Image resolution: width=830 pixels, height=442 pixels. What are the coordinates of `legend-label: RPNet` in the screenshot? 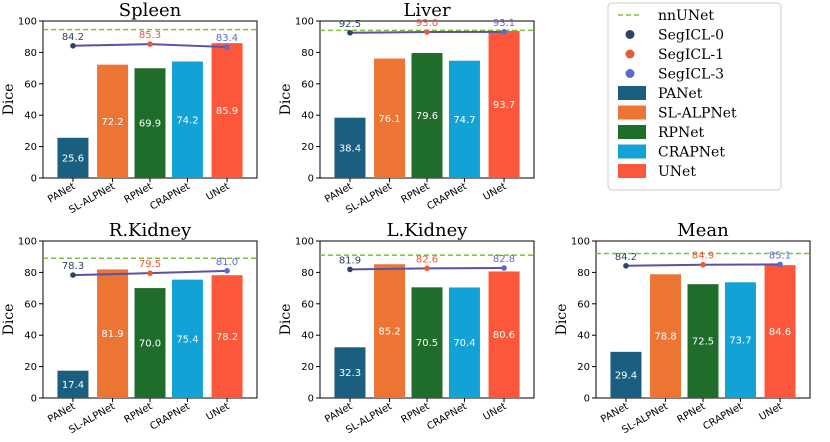 It's located at (681, 133).